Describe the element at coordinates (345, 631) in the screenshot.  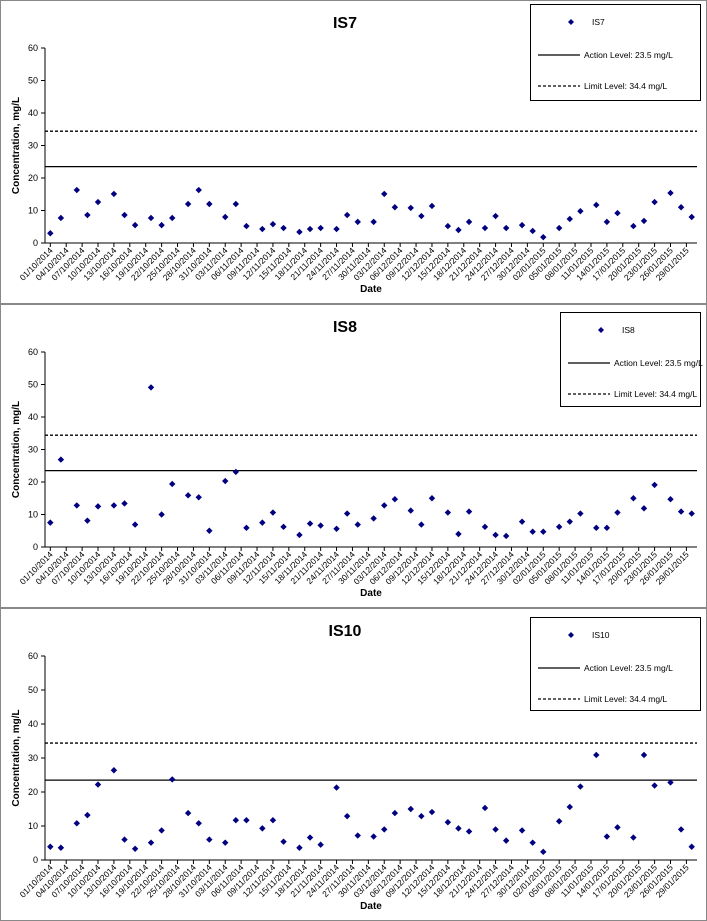
I see `chart-title: IS10` at that location.